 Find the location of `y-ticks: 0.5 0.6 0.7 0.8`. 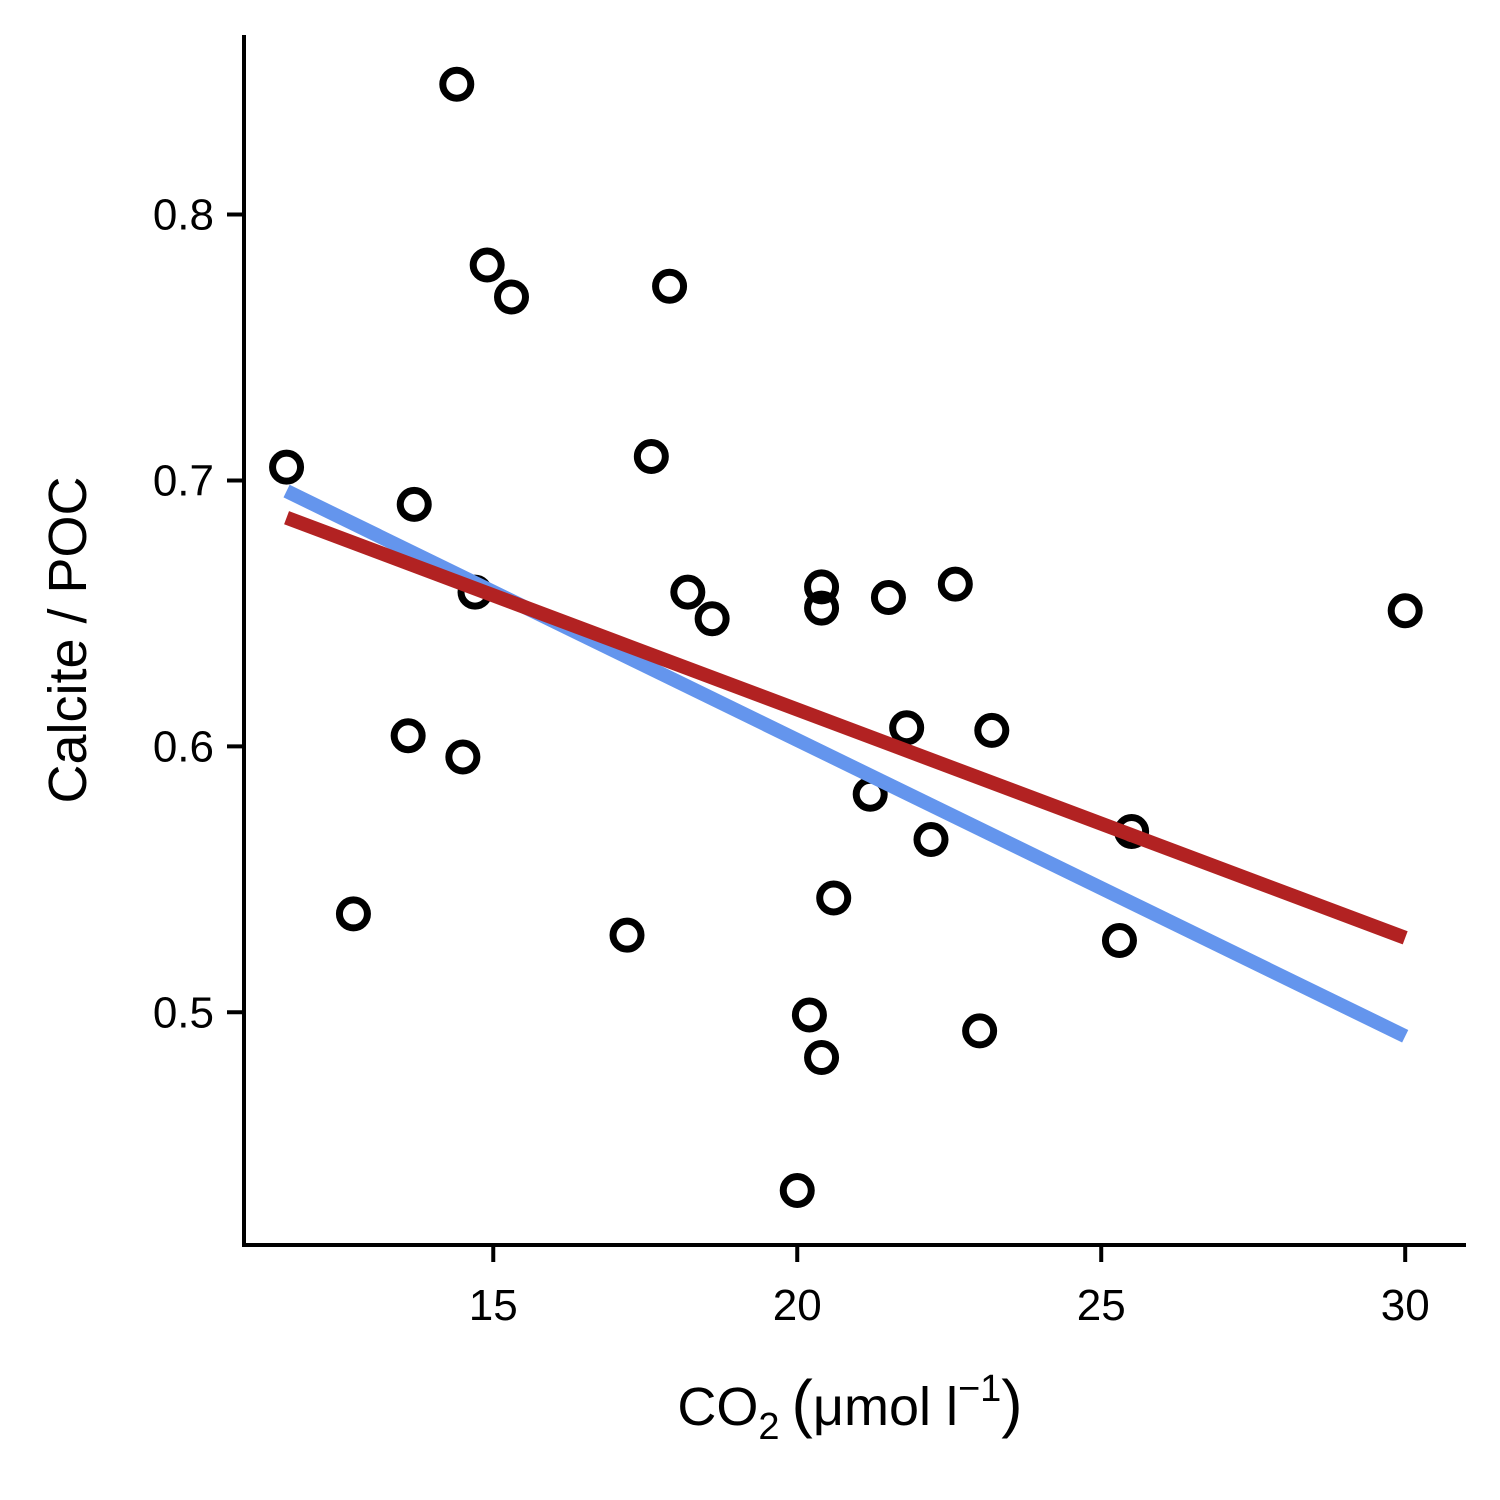

y-ticks: 0.5 0.6 0.7 0.8 is located at coordinates (198, 614).